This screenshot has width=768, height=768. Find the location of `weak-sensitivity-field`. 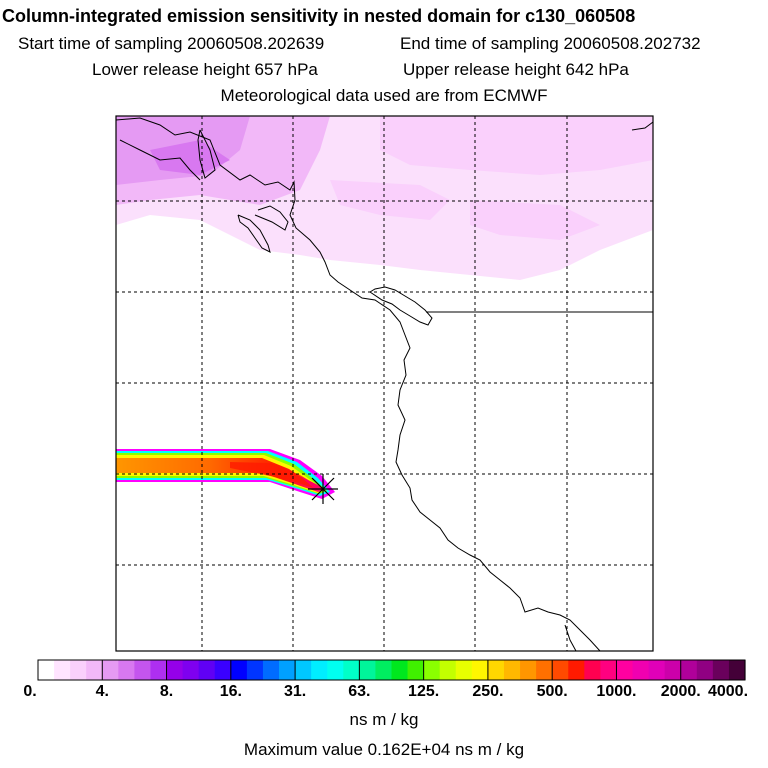

weak-sensitivity-field is located at coordinates (384, 198).